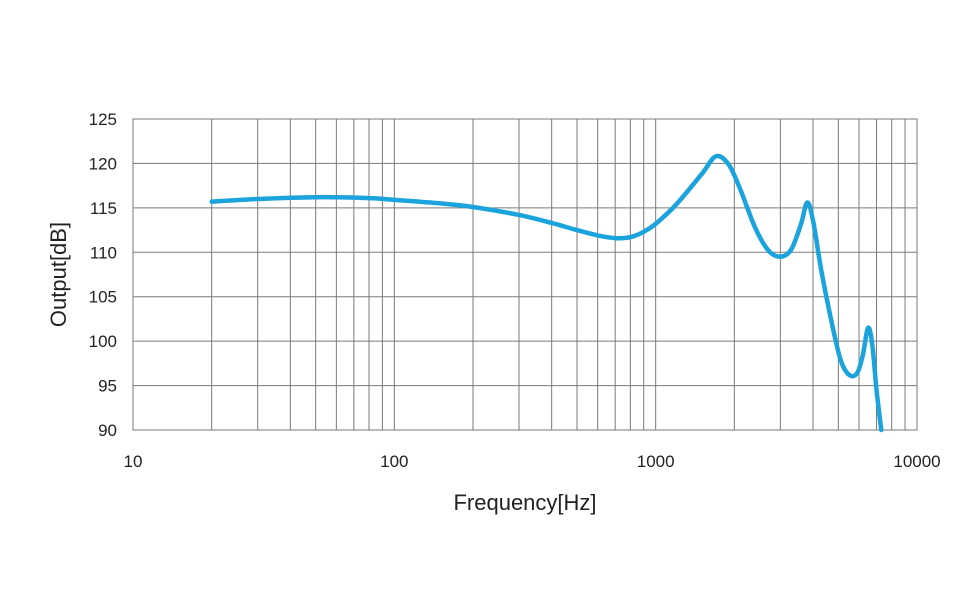 This screenshot has height=613, width=976. Describe the element at coordinates (107, 430) in the screenshot. I see `y-tick-label: 90` at that location.